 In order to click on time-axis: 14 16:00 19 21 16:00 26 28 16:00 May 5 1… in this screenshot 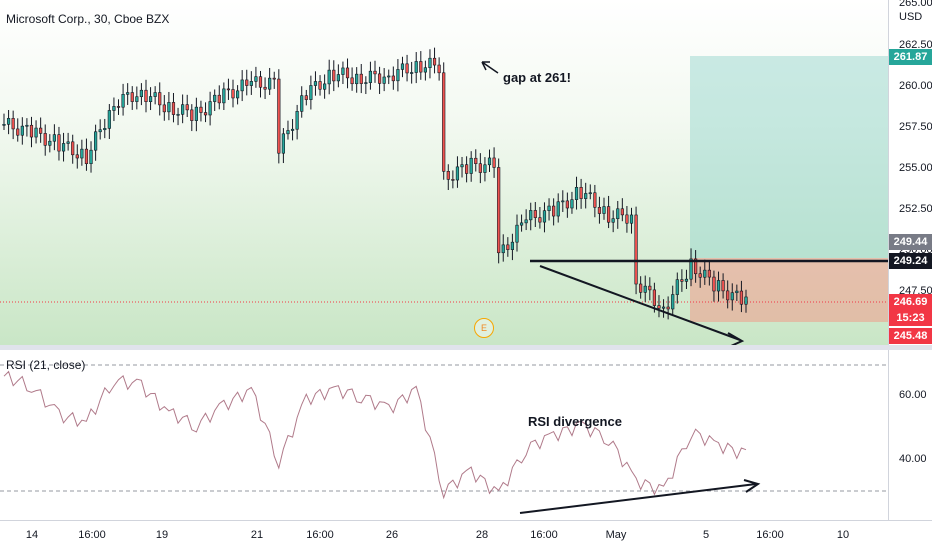, I will do `click(466, 535)`.